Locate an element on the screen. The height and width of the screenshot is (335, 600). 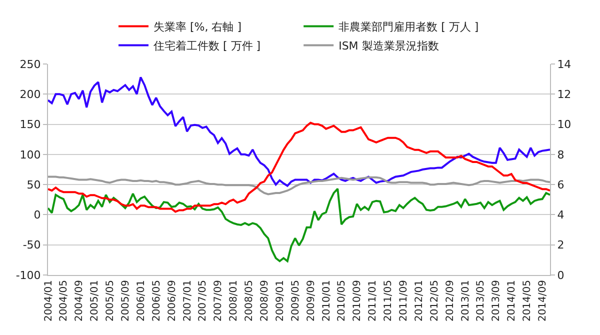
x-tick-label: 2014/09 is located at coordinates (543, 301).